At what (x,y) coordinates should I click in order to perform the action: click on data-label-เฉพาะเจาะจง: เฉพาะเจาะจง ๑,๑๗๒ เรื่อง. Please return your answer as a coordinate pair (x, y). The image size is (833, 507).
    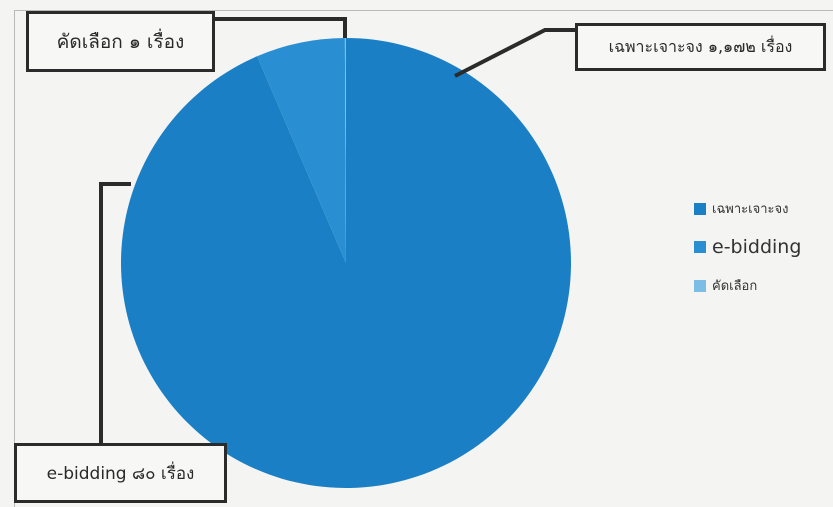
    Looking at the image, I should click on (700, 47).